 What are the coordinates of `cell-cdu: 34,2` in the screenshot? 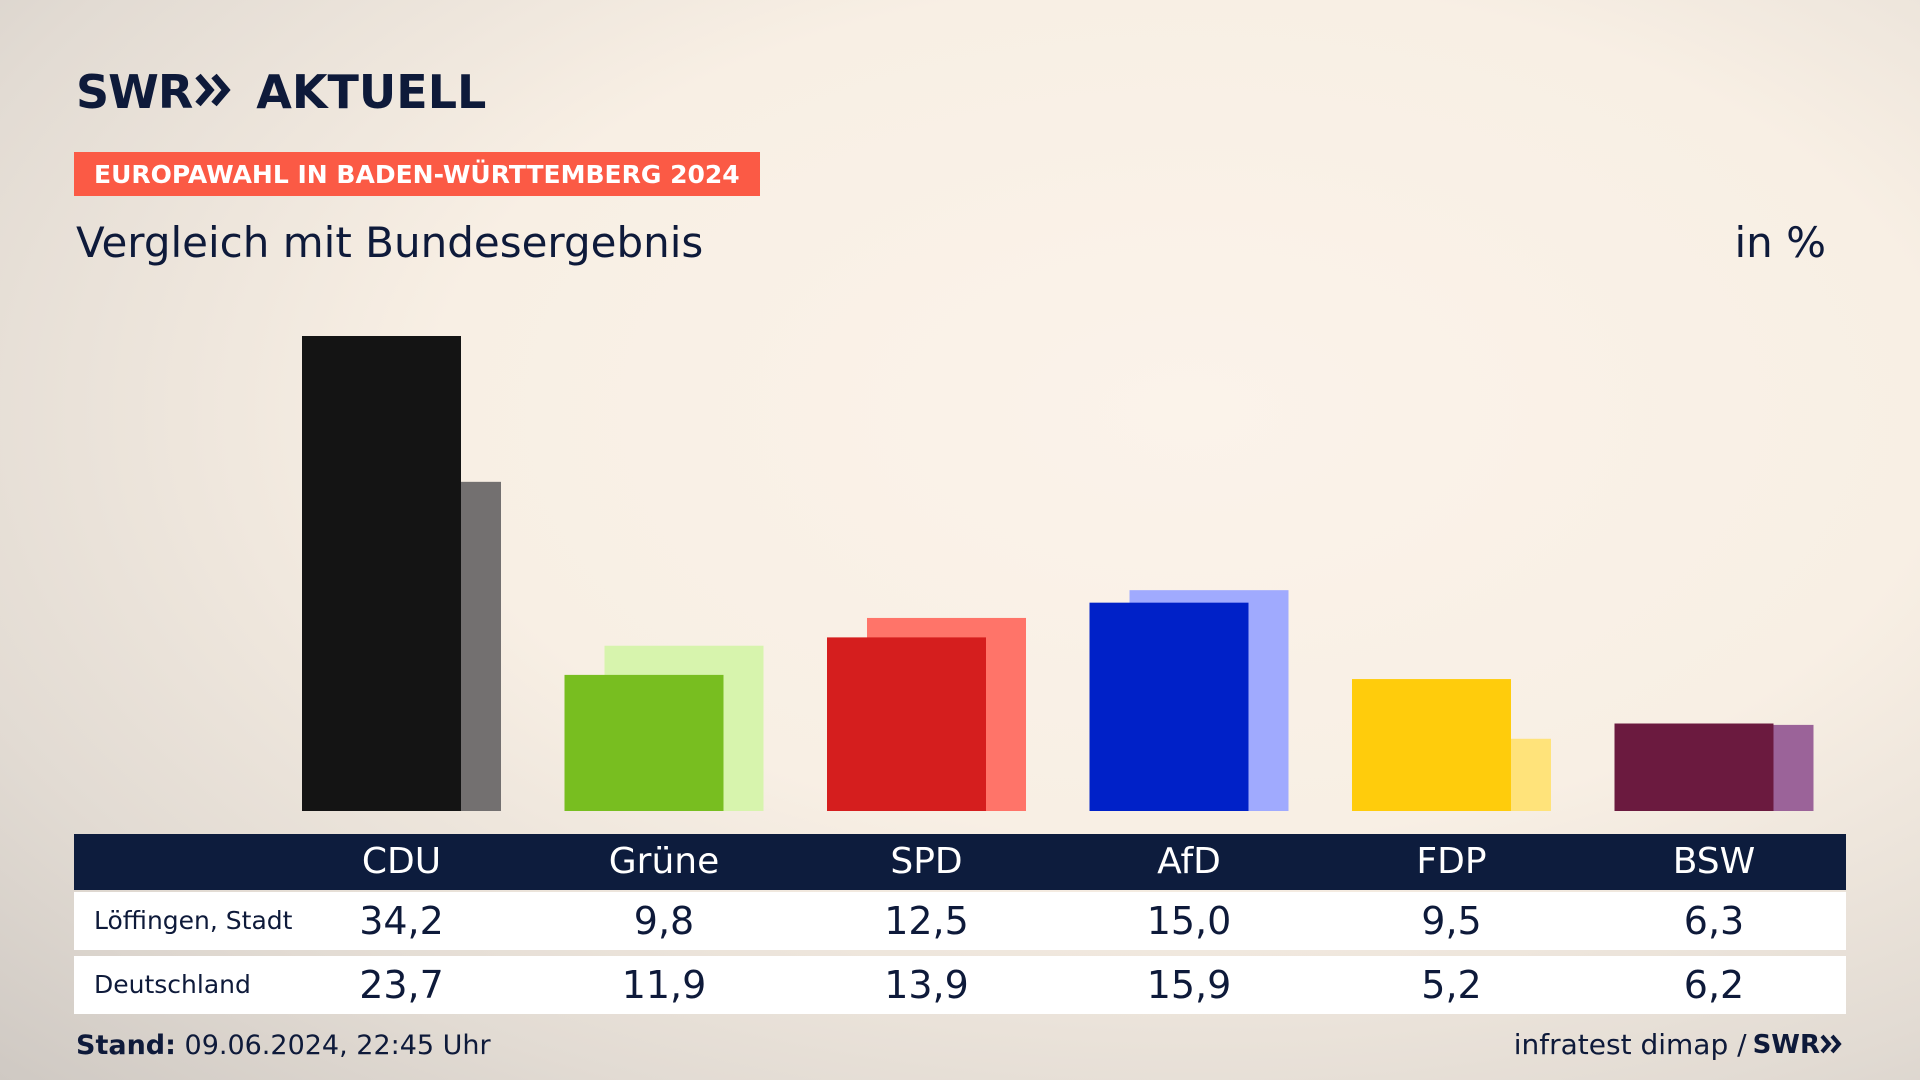 It's located at (401, 921).